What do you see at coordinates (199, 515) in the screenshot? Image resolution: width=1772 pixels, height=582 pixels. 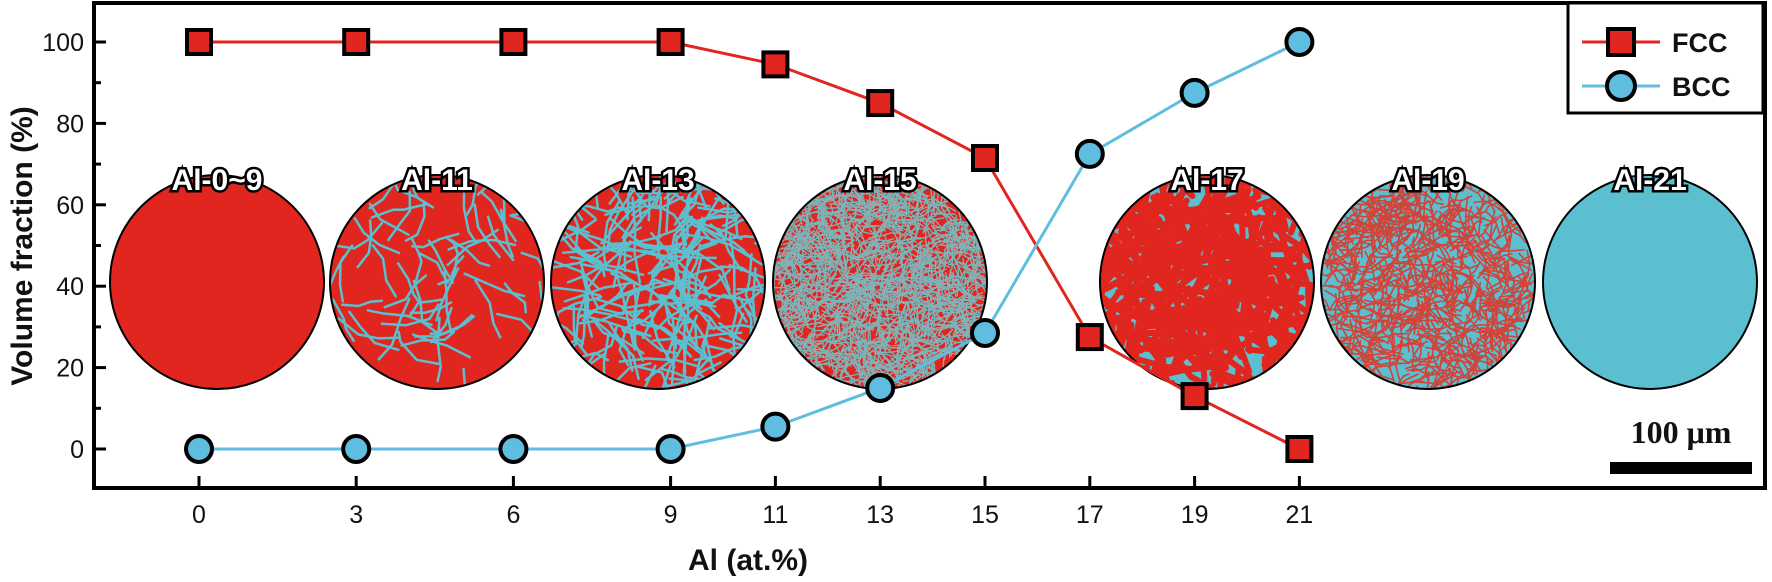 I see `x-tick-label: 0` at bounding box center [199, 515].